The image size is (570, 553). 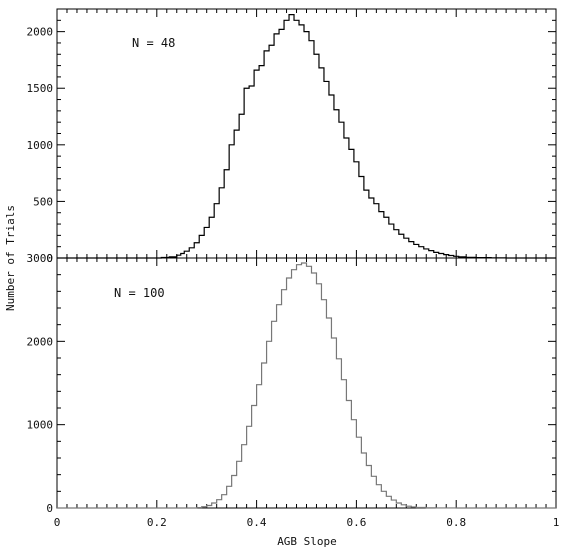 What do you see at coordinates (57, 522) in the screenshot?
I see `bottom-x-tick-label: 0` at bounding box center [57, 522].